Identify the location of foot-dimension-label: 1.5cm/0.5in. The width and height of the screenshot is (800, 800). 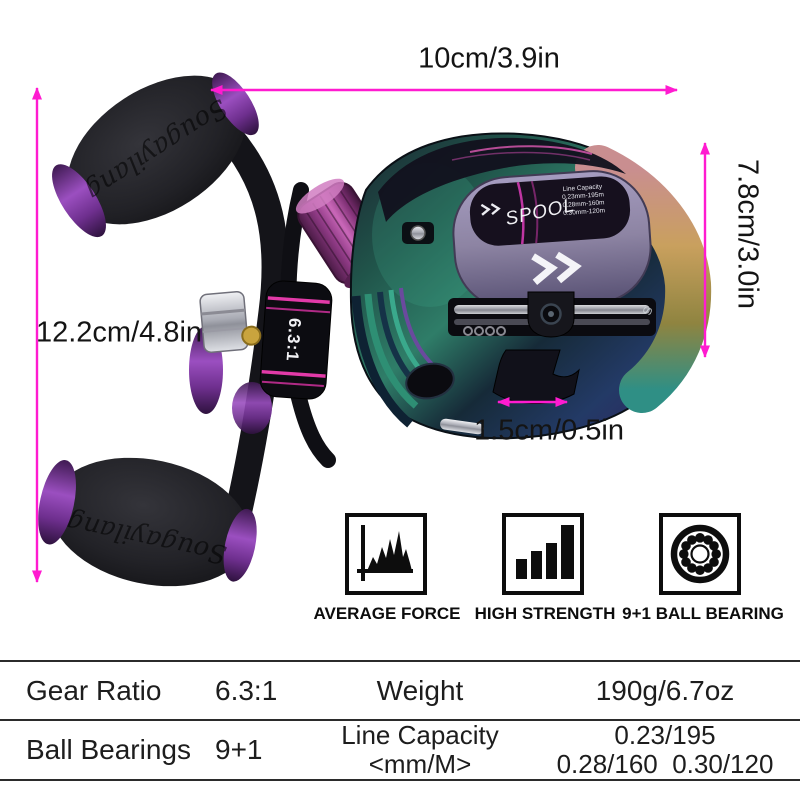
(549, 430).